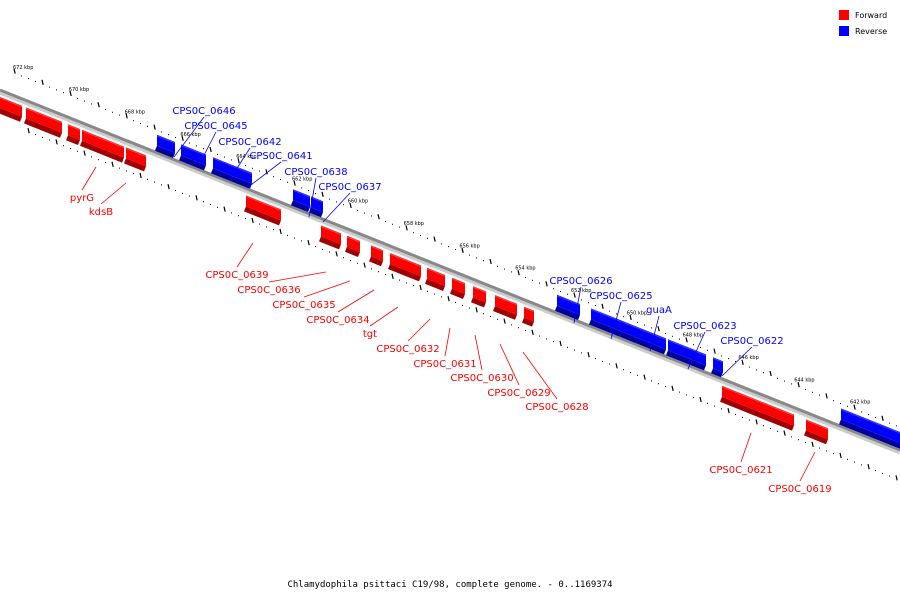 The image size is (900, 600). Describe the element at coordinates (203, 111) in the screenshot. I see `gene-label-text: CPS0C_0646` at that location.